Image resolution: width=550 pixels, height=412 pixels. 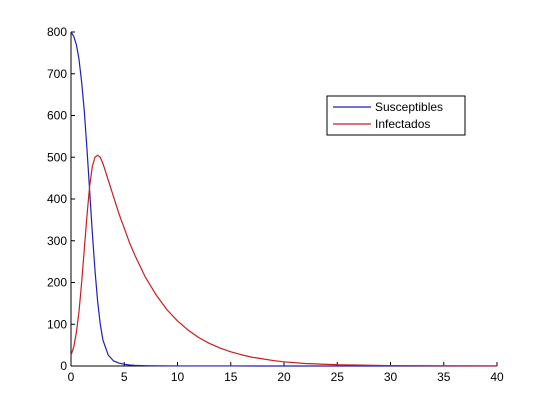 I want to click on x-tick-label: 0, so click(x=71, y=377).